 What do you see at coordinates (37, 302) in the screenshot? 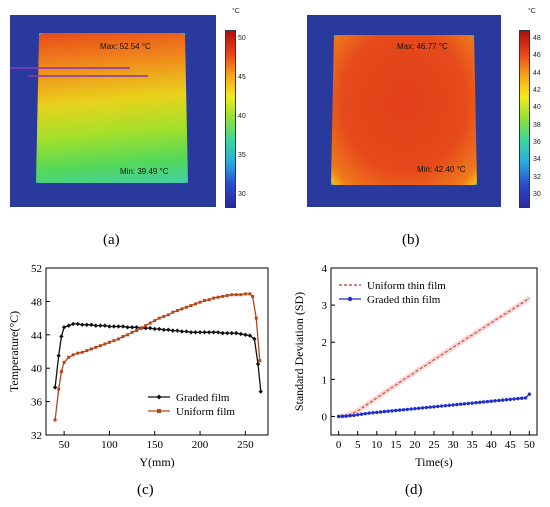
I see `y-tick-label: 48` at bounding box center [37, 302].